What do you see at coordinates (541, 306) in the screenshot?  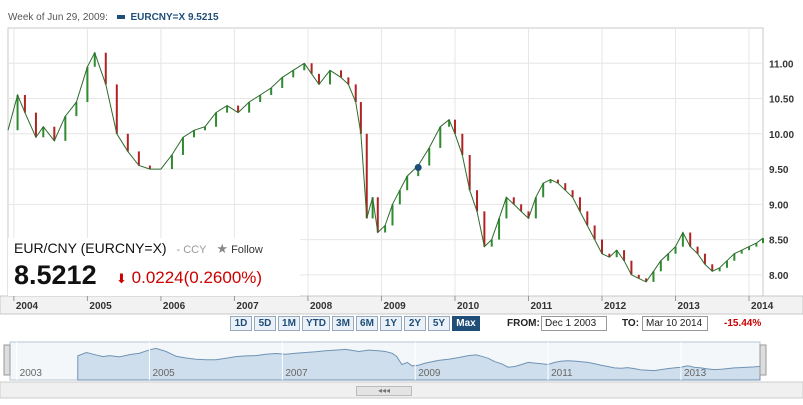 I see `x-tick-label: 2011` at bounding box center [541, 306].